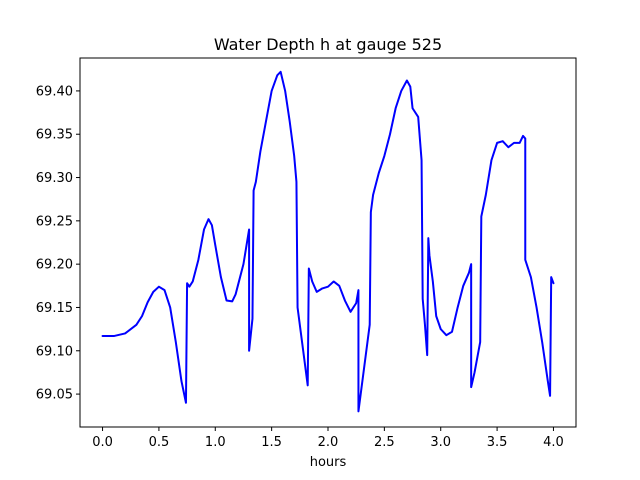  Describe the element at coordinates (54, 178) in the screenshot. I see `y-tick-label: 69.30` at that location.